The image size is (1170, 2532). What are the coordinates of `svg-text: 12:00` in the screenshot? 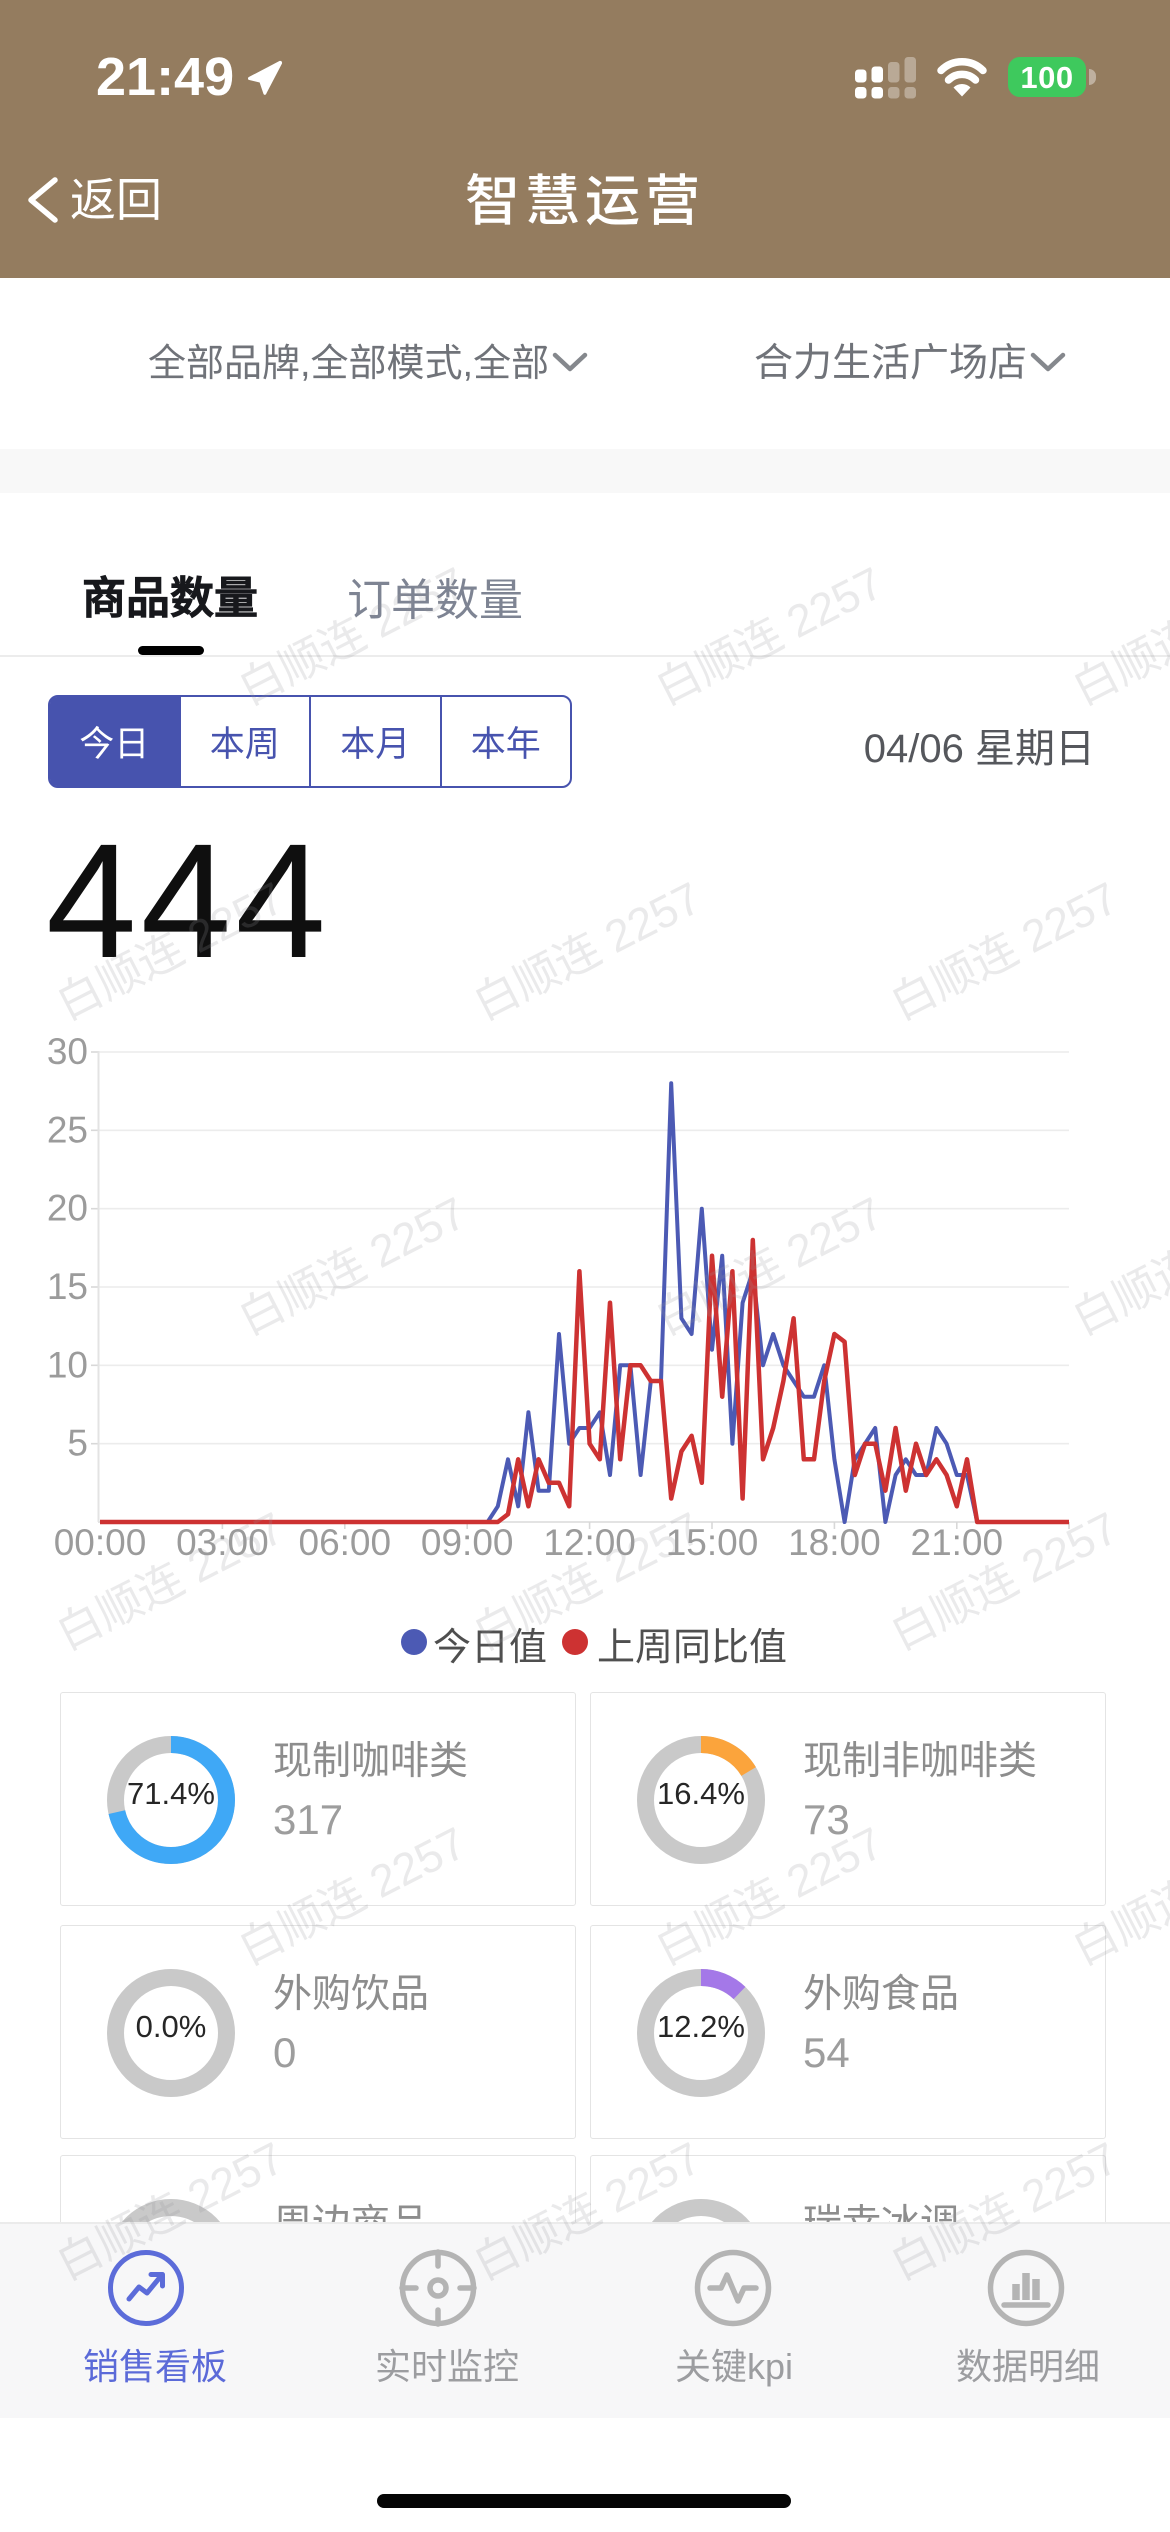 It's located at (589, 1542).